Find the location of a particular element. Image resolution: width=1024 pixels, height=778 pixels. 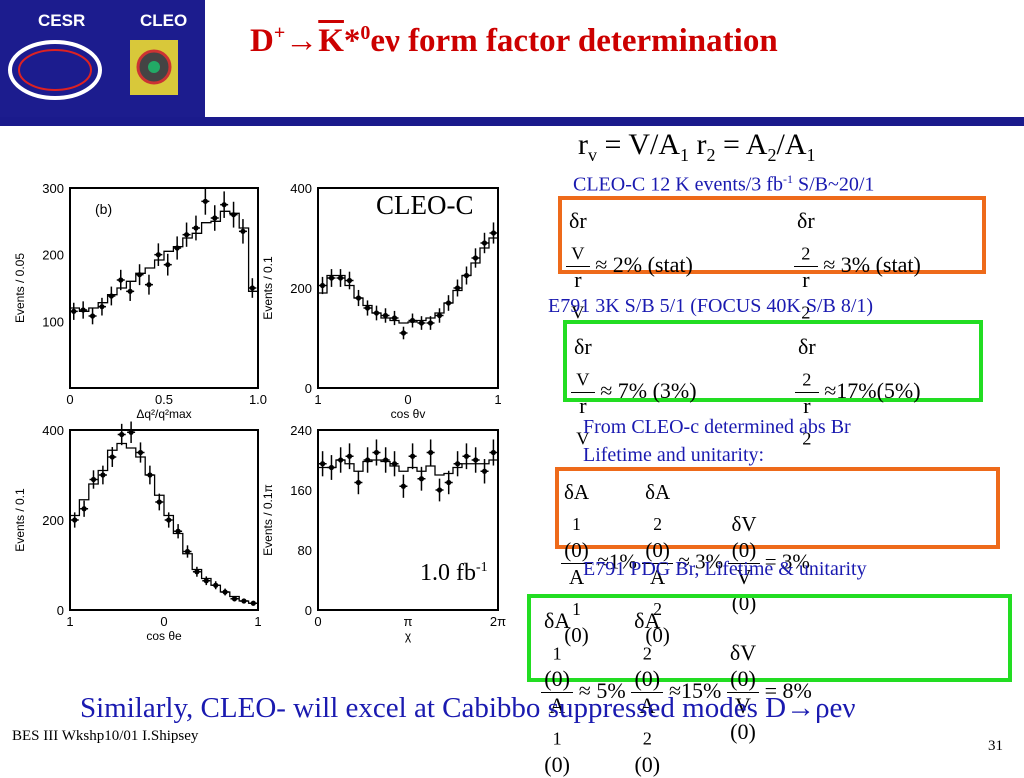

luminosity-label: 1.0 fb-1 is located at coordinates (454, 573).